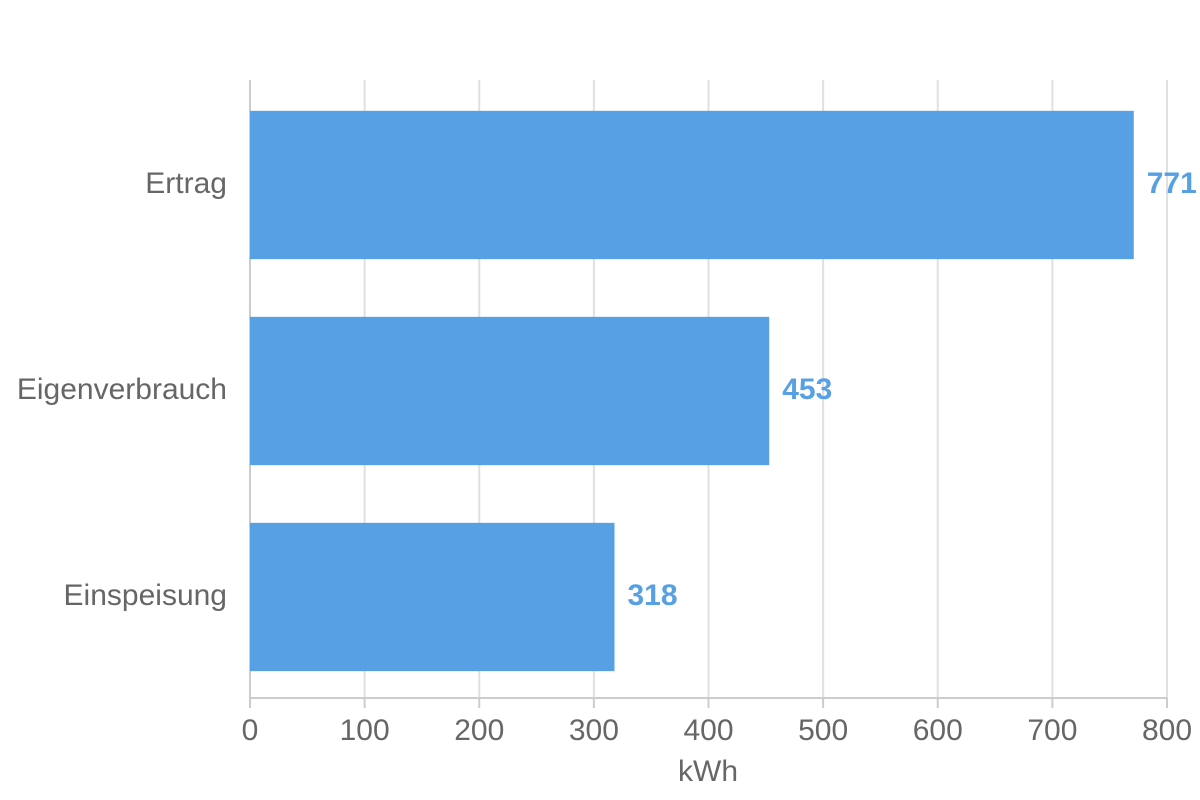 Image resolution: width=1200 pixels, height=800 pixels. I want to click on x-tick-label: 0, so click(250, 730).